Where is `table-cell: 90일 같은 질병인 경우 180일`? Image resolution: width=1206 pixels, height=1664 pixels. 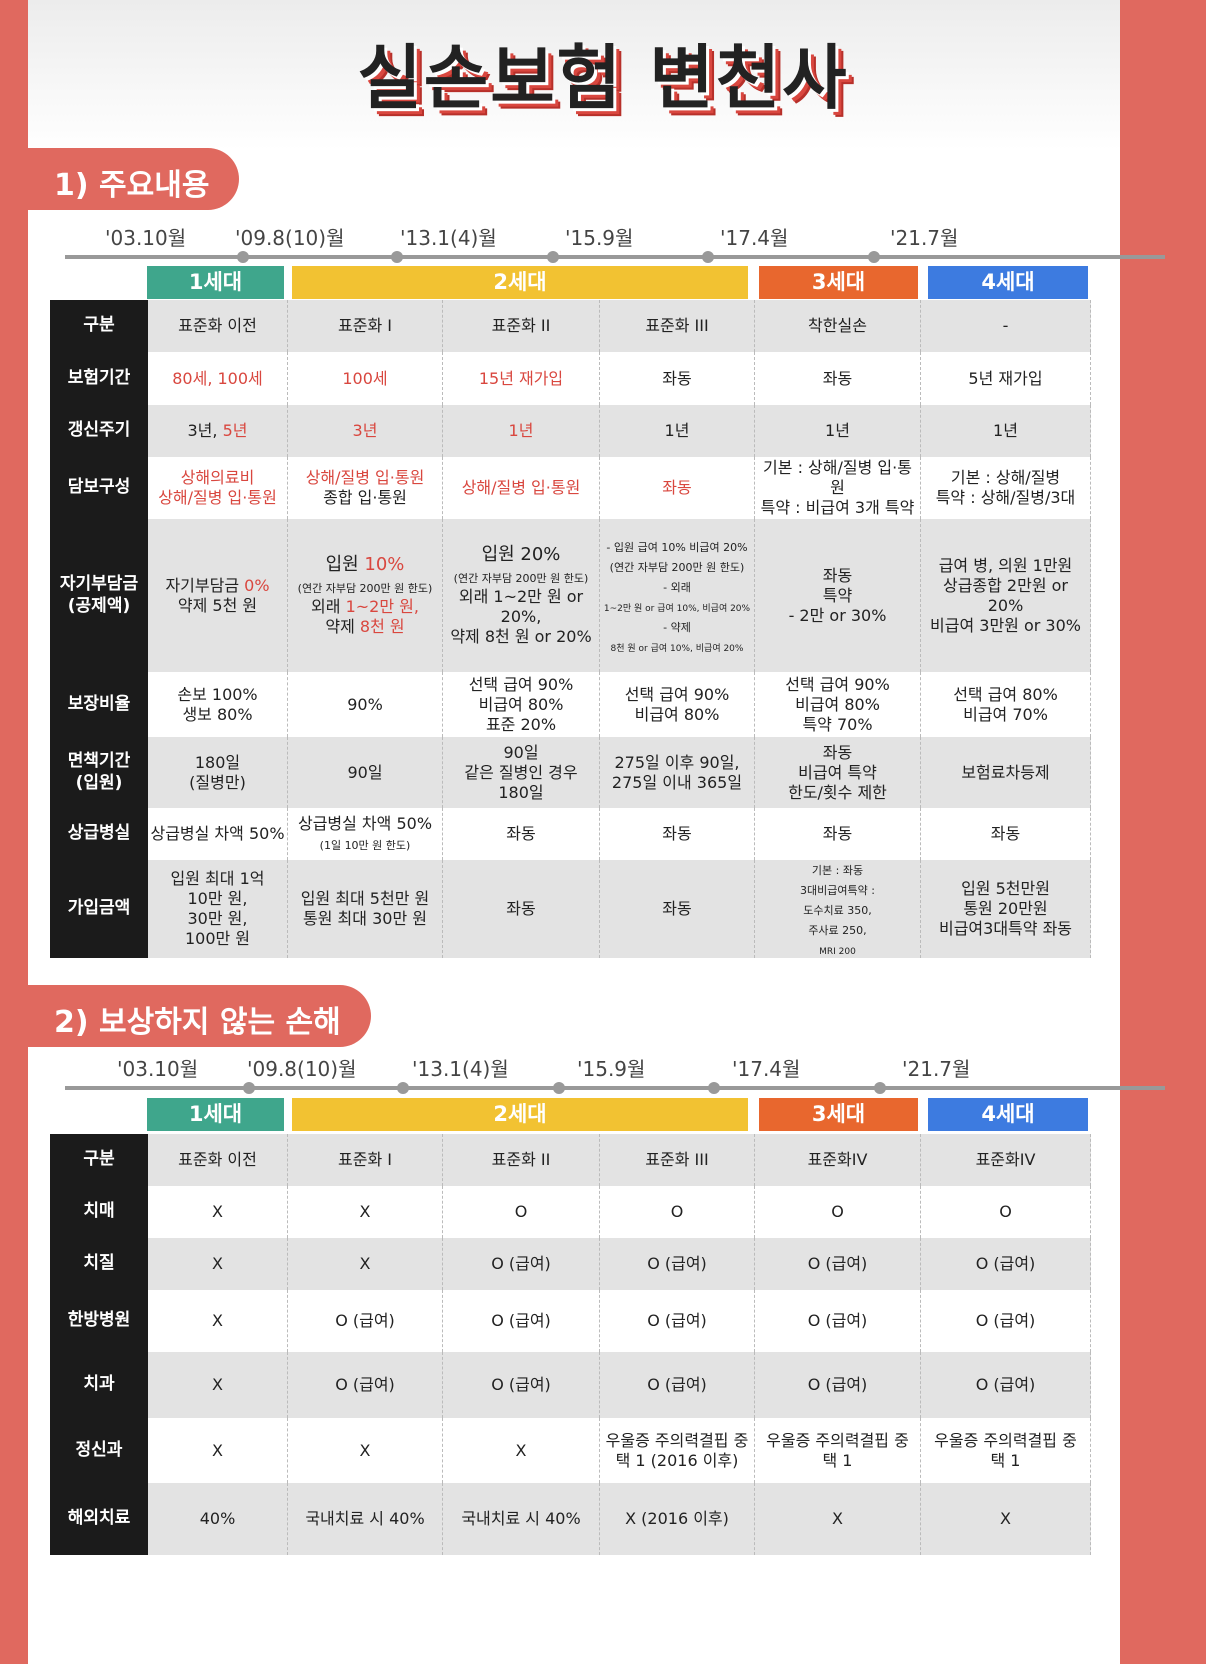
table-cell: 90일 같은 질병인 경우 180일 is located at coordinates (521, 772).